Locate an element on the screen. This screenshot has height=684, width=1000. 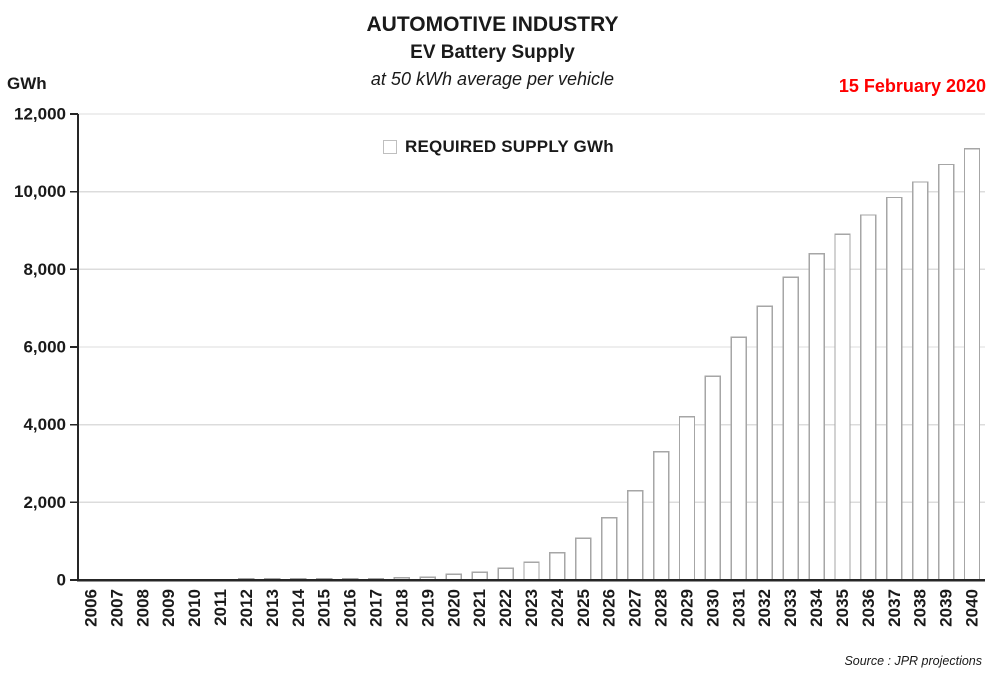
report-date: 15 February 2020 is located at coordinates (912, 86).